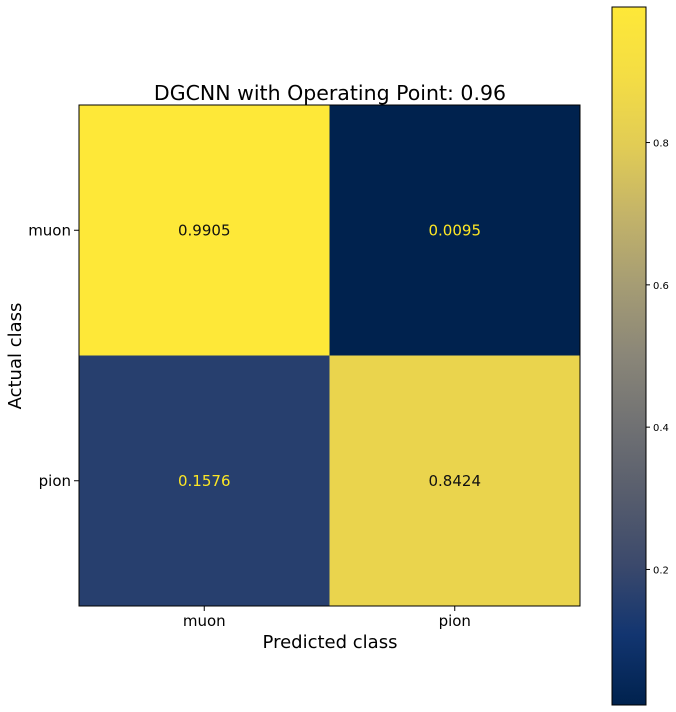 The height and width of the screenshot is (712, 676). Describe the element at coordinates (629, 356) in the screenshot. I see `colorbar` at that location.